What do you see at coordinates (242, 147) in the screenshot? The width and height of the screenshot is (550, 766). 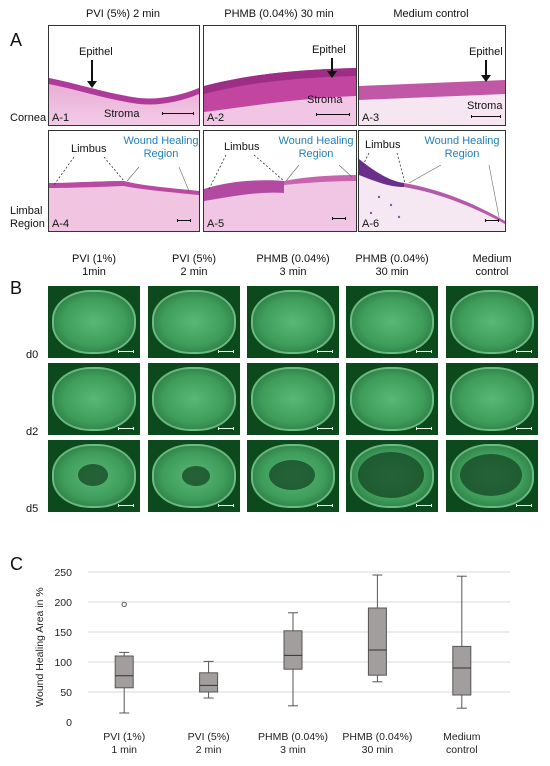 I see `limbus-label-a5: Limbus` at bounding box center [242, 147].